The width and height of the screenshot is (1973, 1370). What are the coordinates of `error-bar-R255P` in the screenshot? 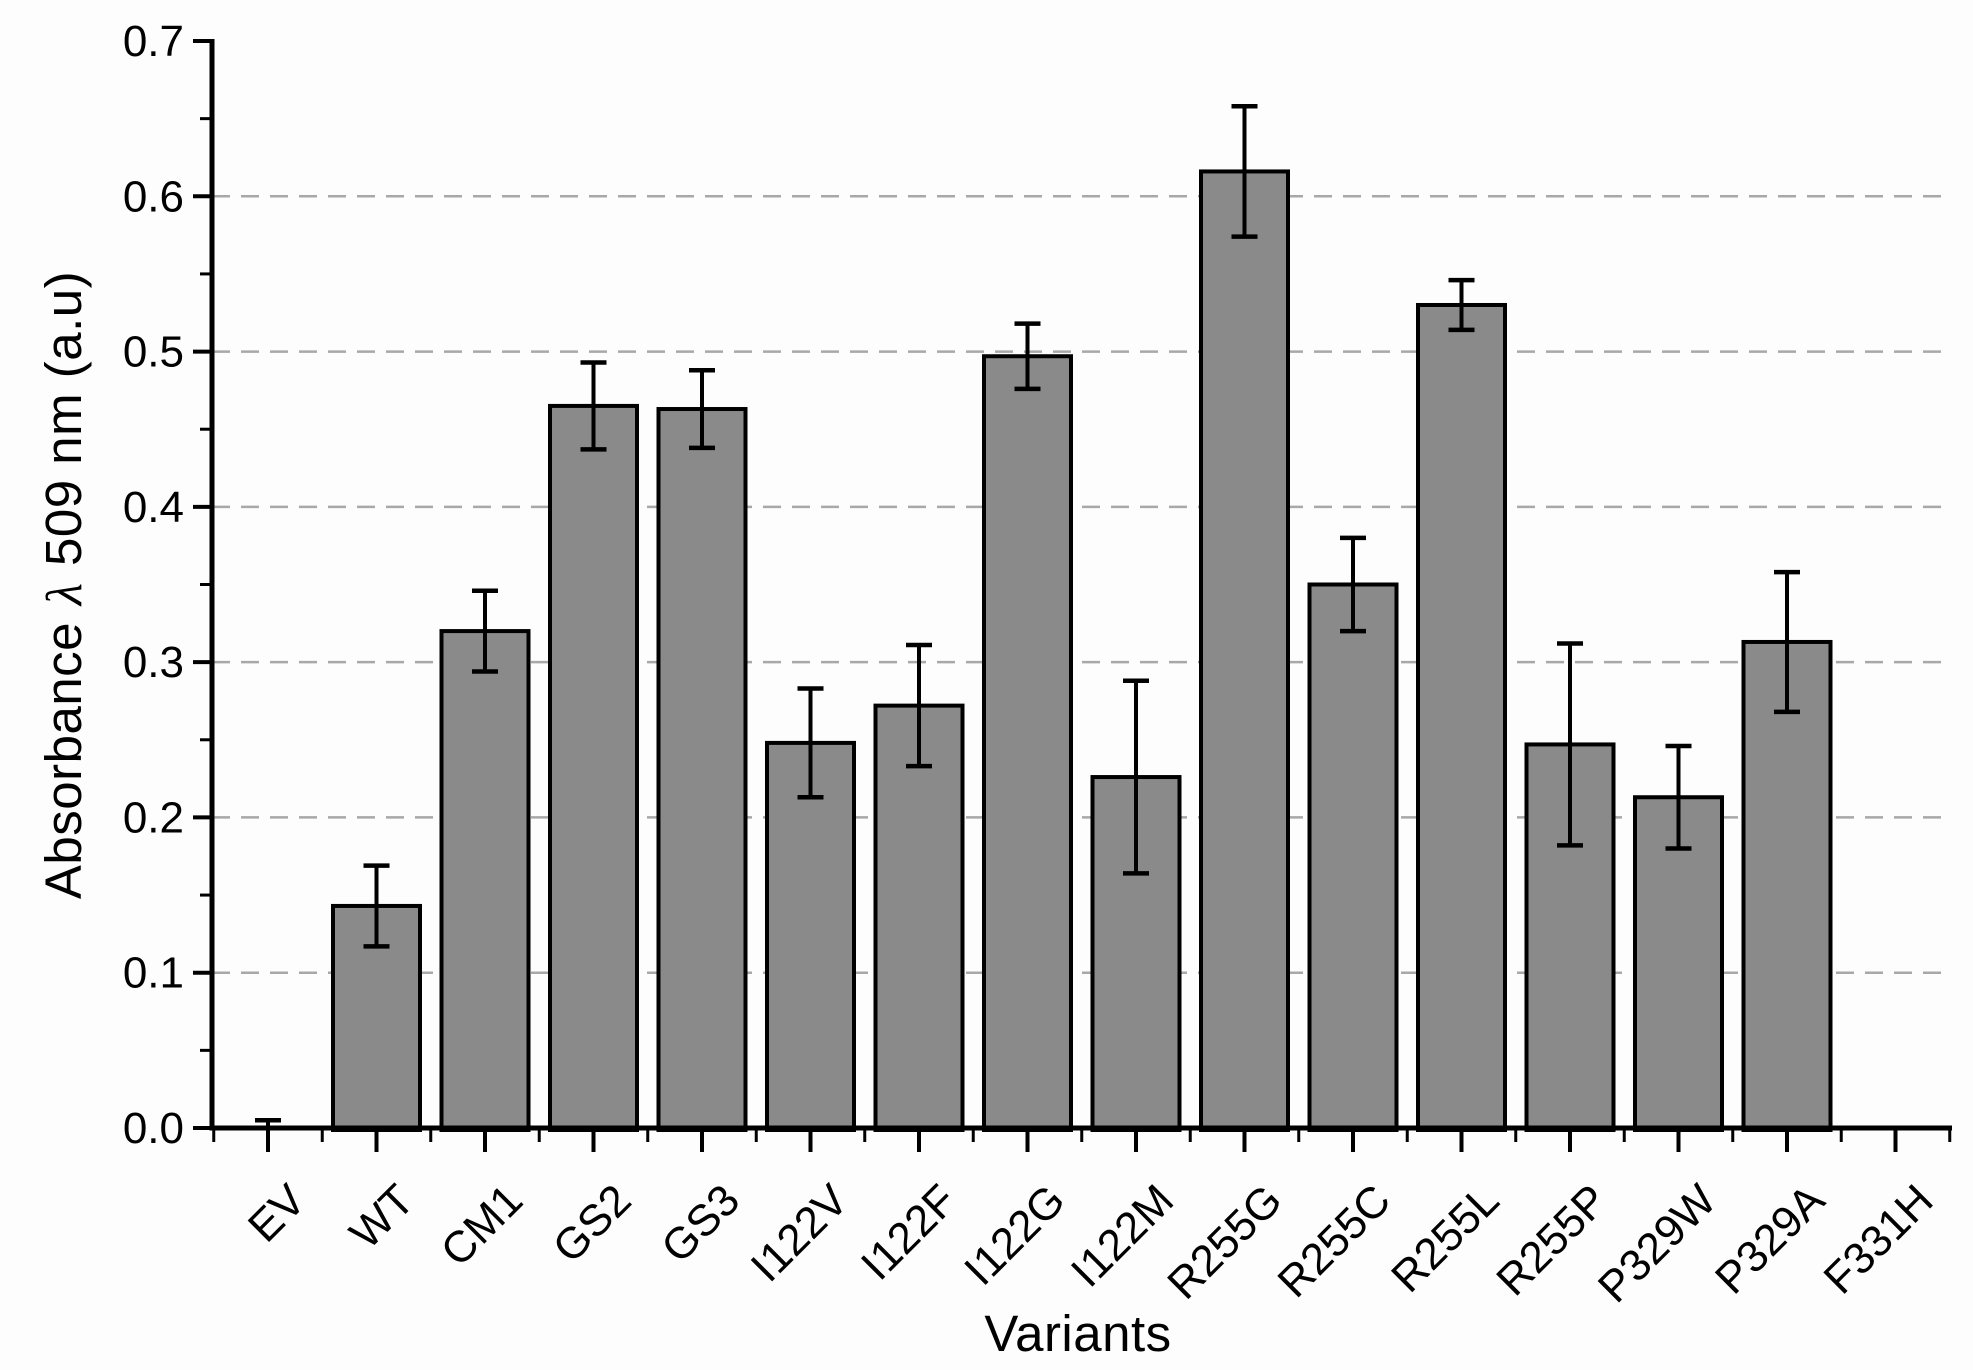 It's located at (1570, 744).